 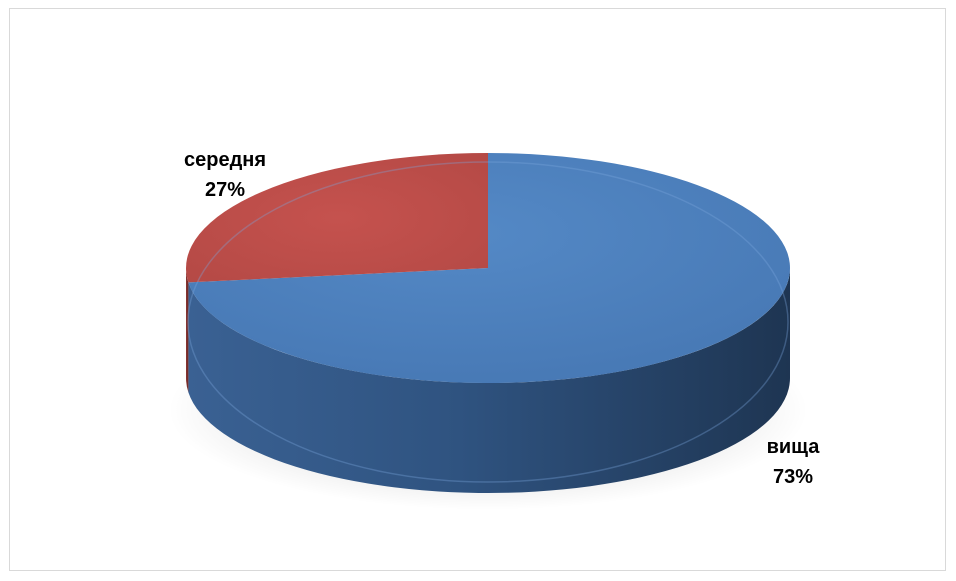 What do you see at coordinates (225, 160) in the screenshot?
I see `data-label-category-середня: середня` at bounding box center [225, 160].